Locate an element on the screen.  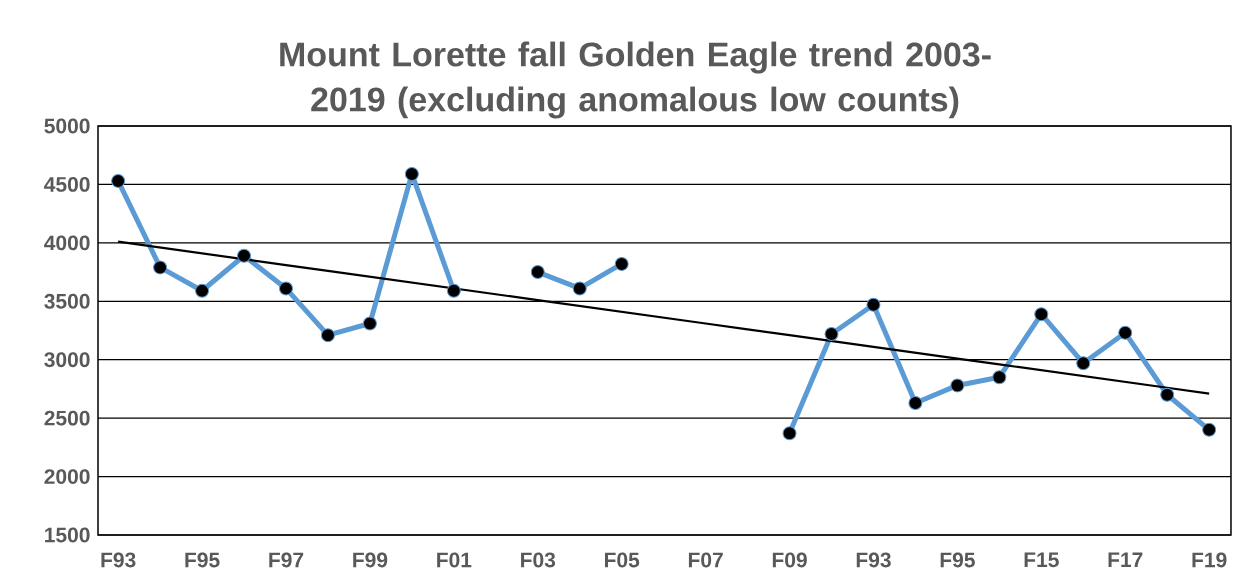
y-tick-label: 1500 is located at coordinates (67, 535).